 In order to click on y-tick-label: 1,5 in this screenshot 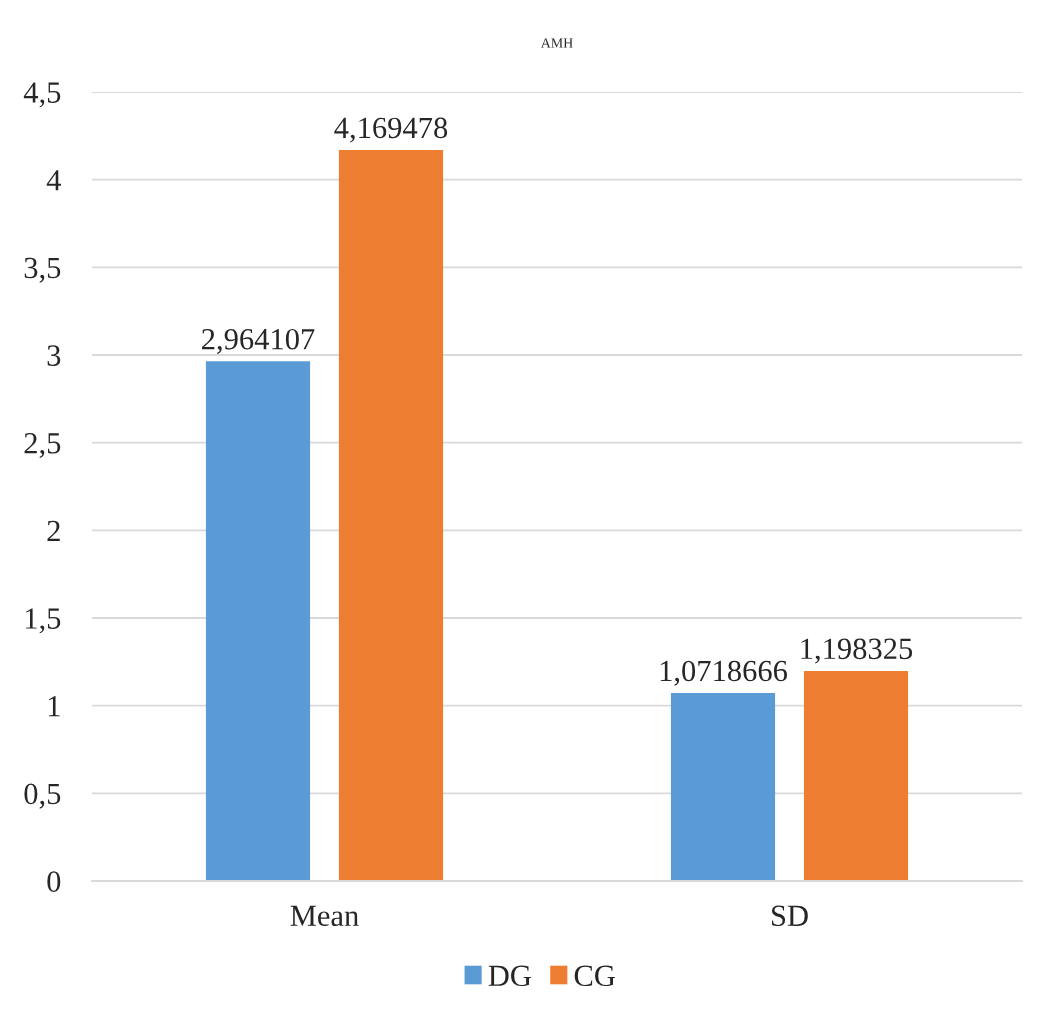, I will do `click(43, 621)`.